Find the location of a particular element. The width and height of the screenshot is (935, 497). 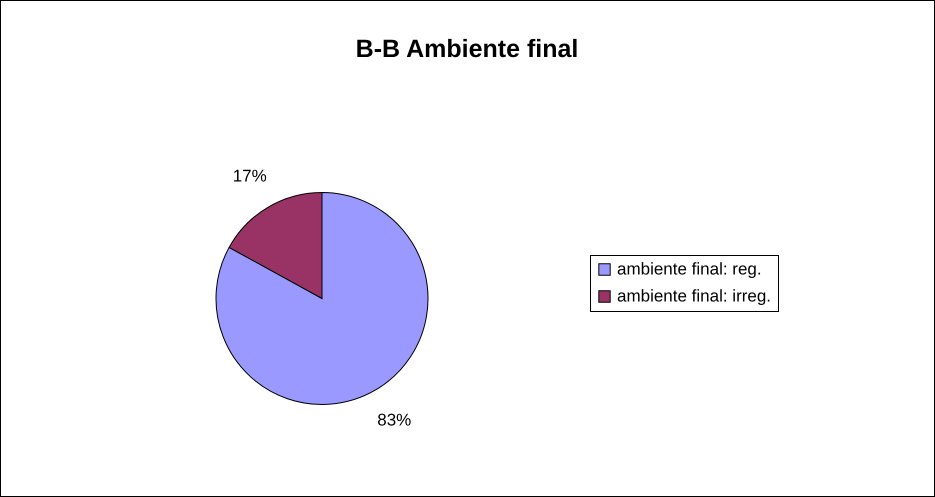

chart-title: B-B Ambiente final is located at coordinates (467, 49).